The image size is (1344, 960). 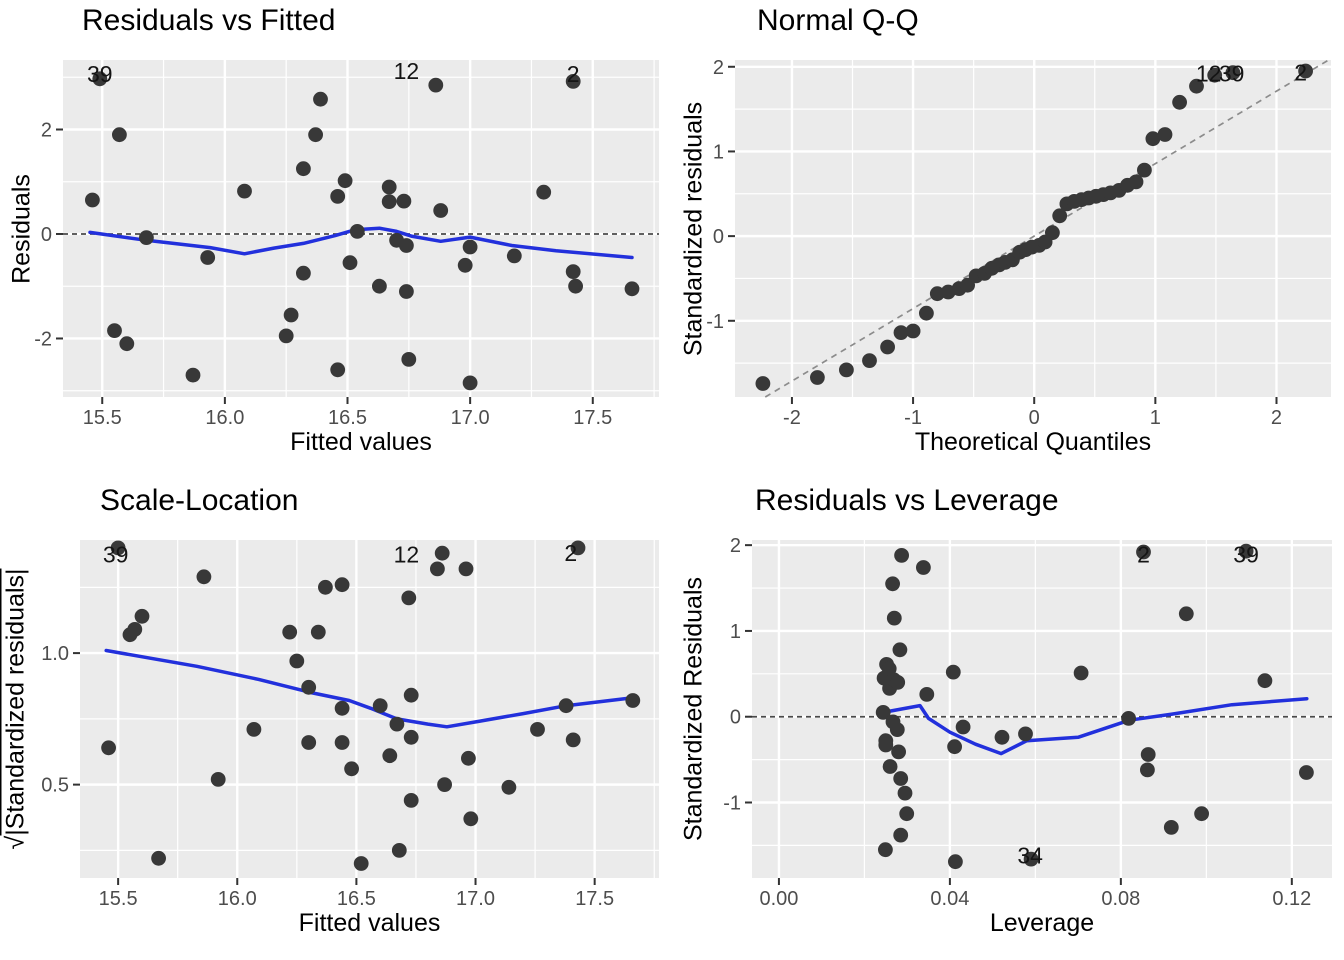 I want to click on y-axis-title: Standardized Residuals, so click(x=693, y=709).